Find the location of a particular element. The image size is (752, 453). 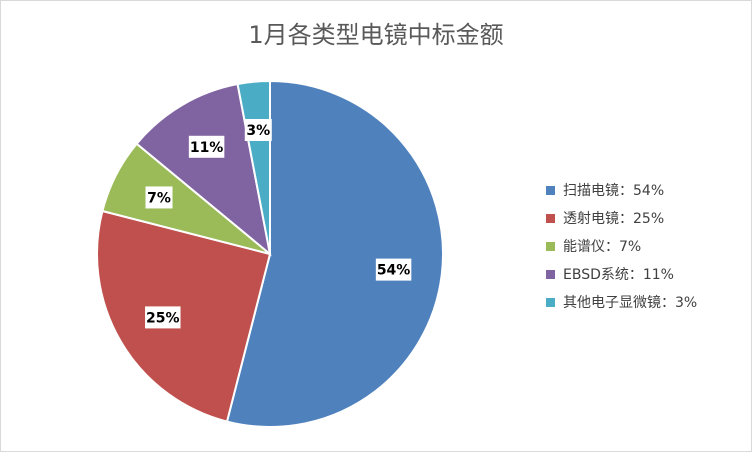

chart-title: 1月各类型电镜中标金额 is located at coordinates (376, 35).